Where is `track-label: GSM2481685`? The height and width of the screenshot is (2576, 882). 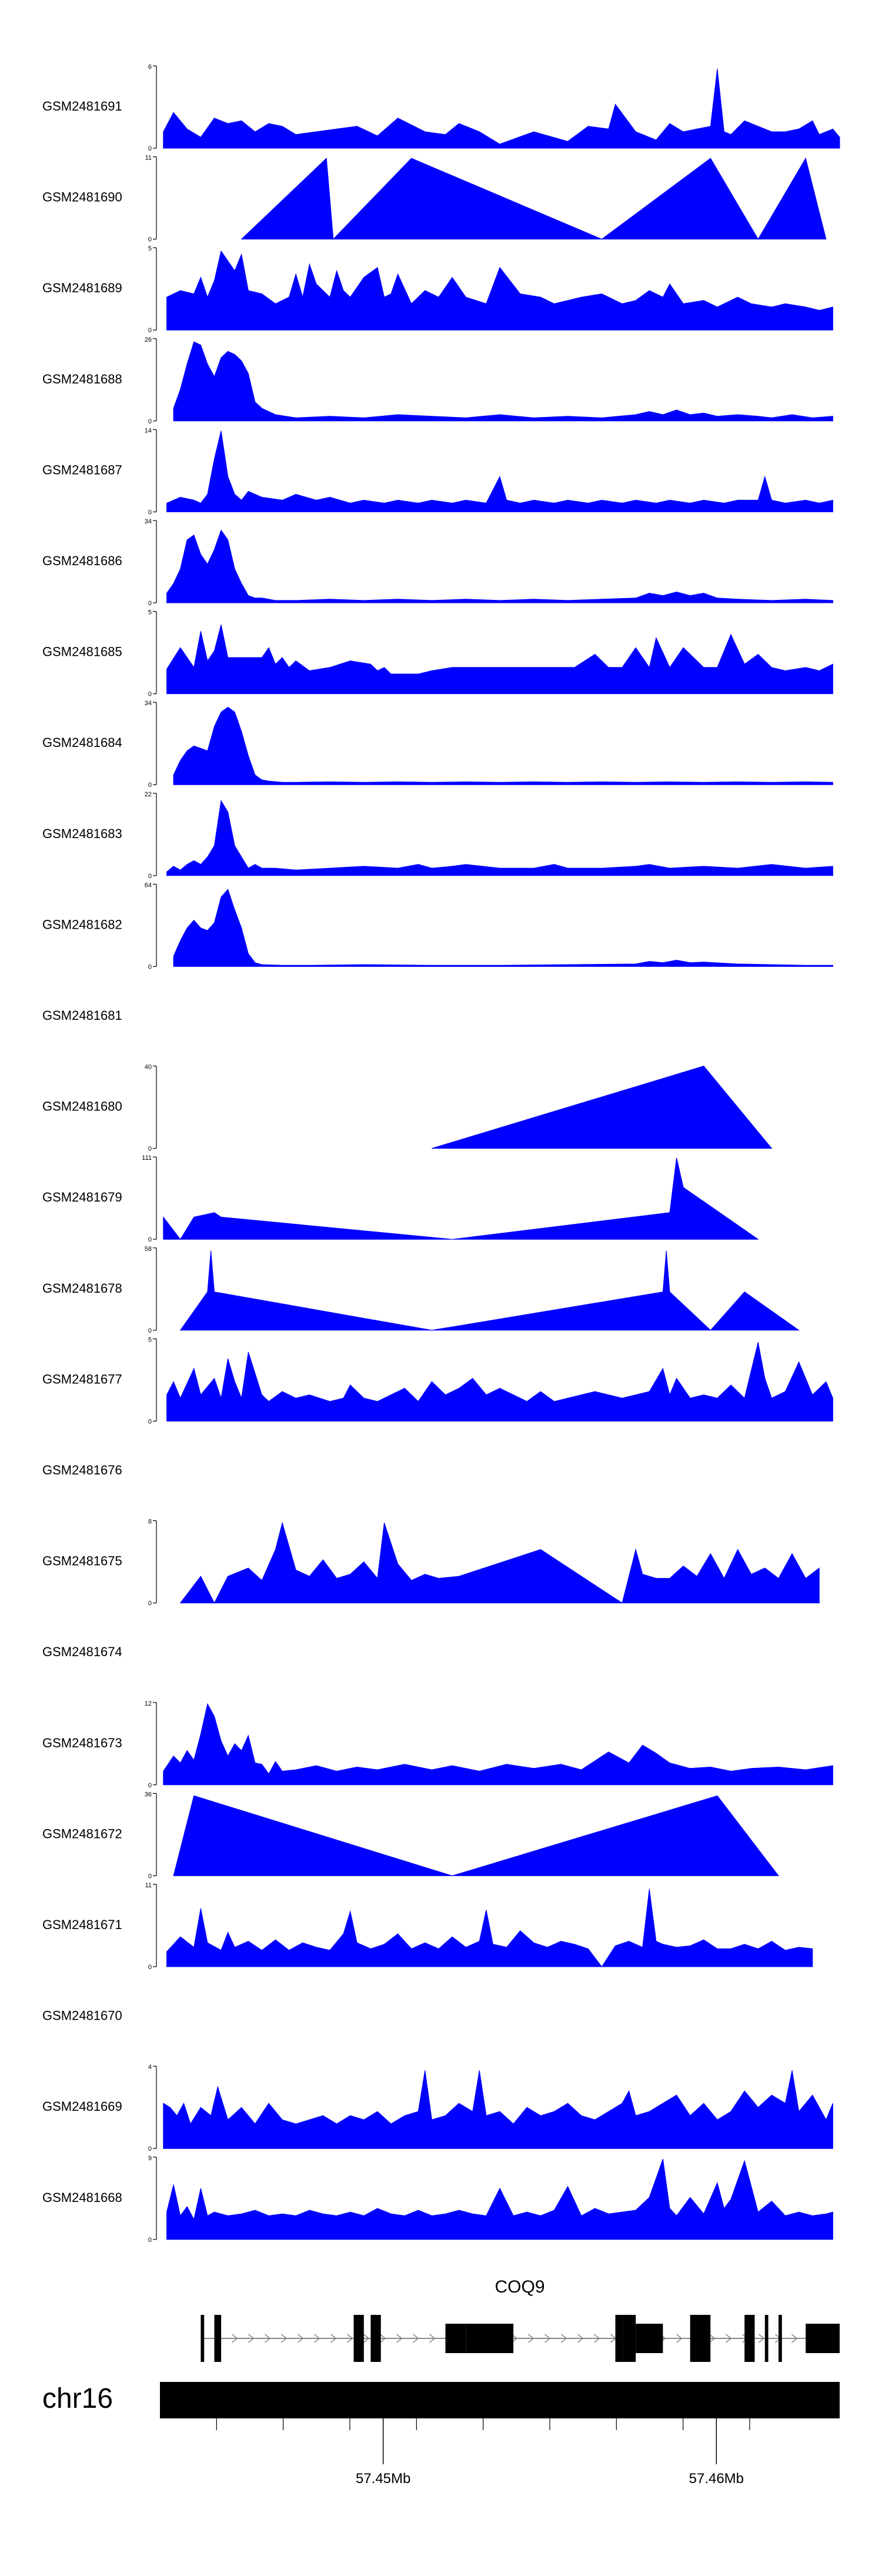
track-label: GSM2481685 is located at coordinates (82, 652).